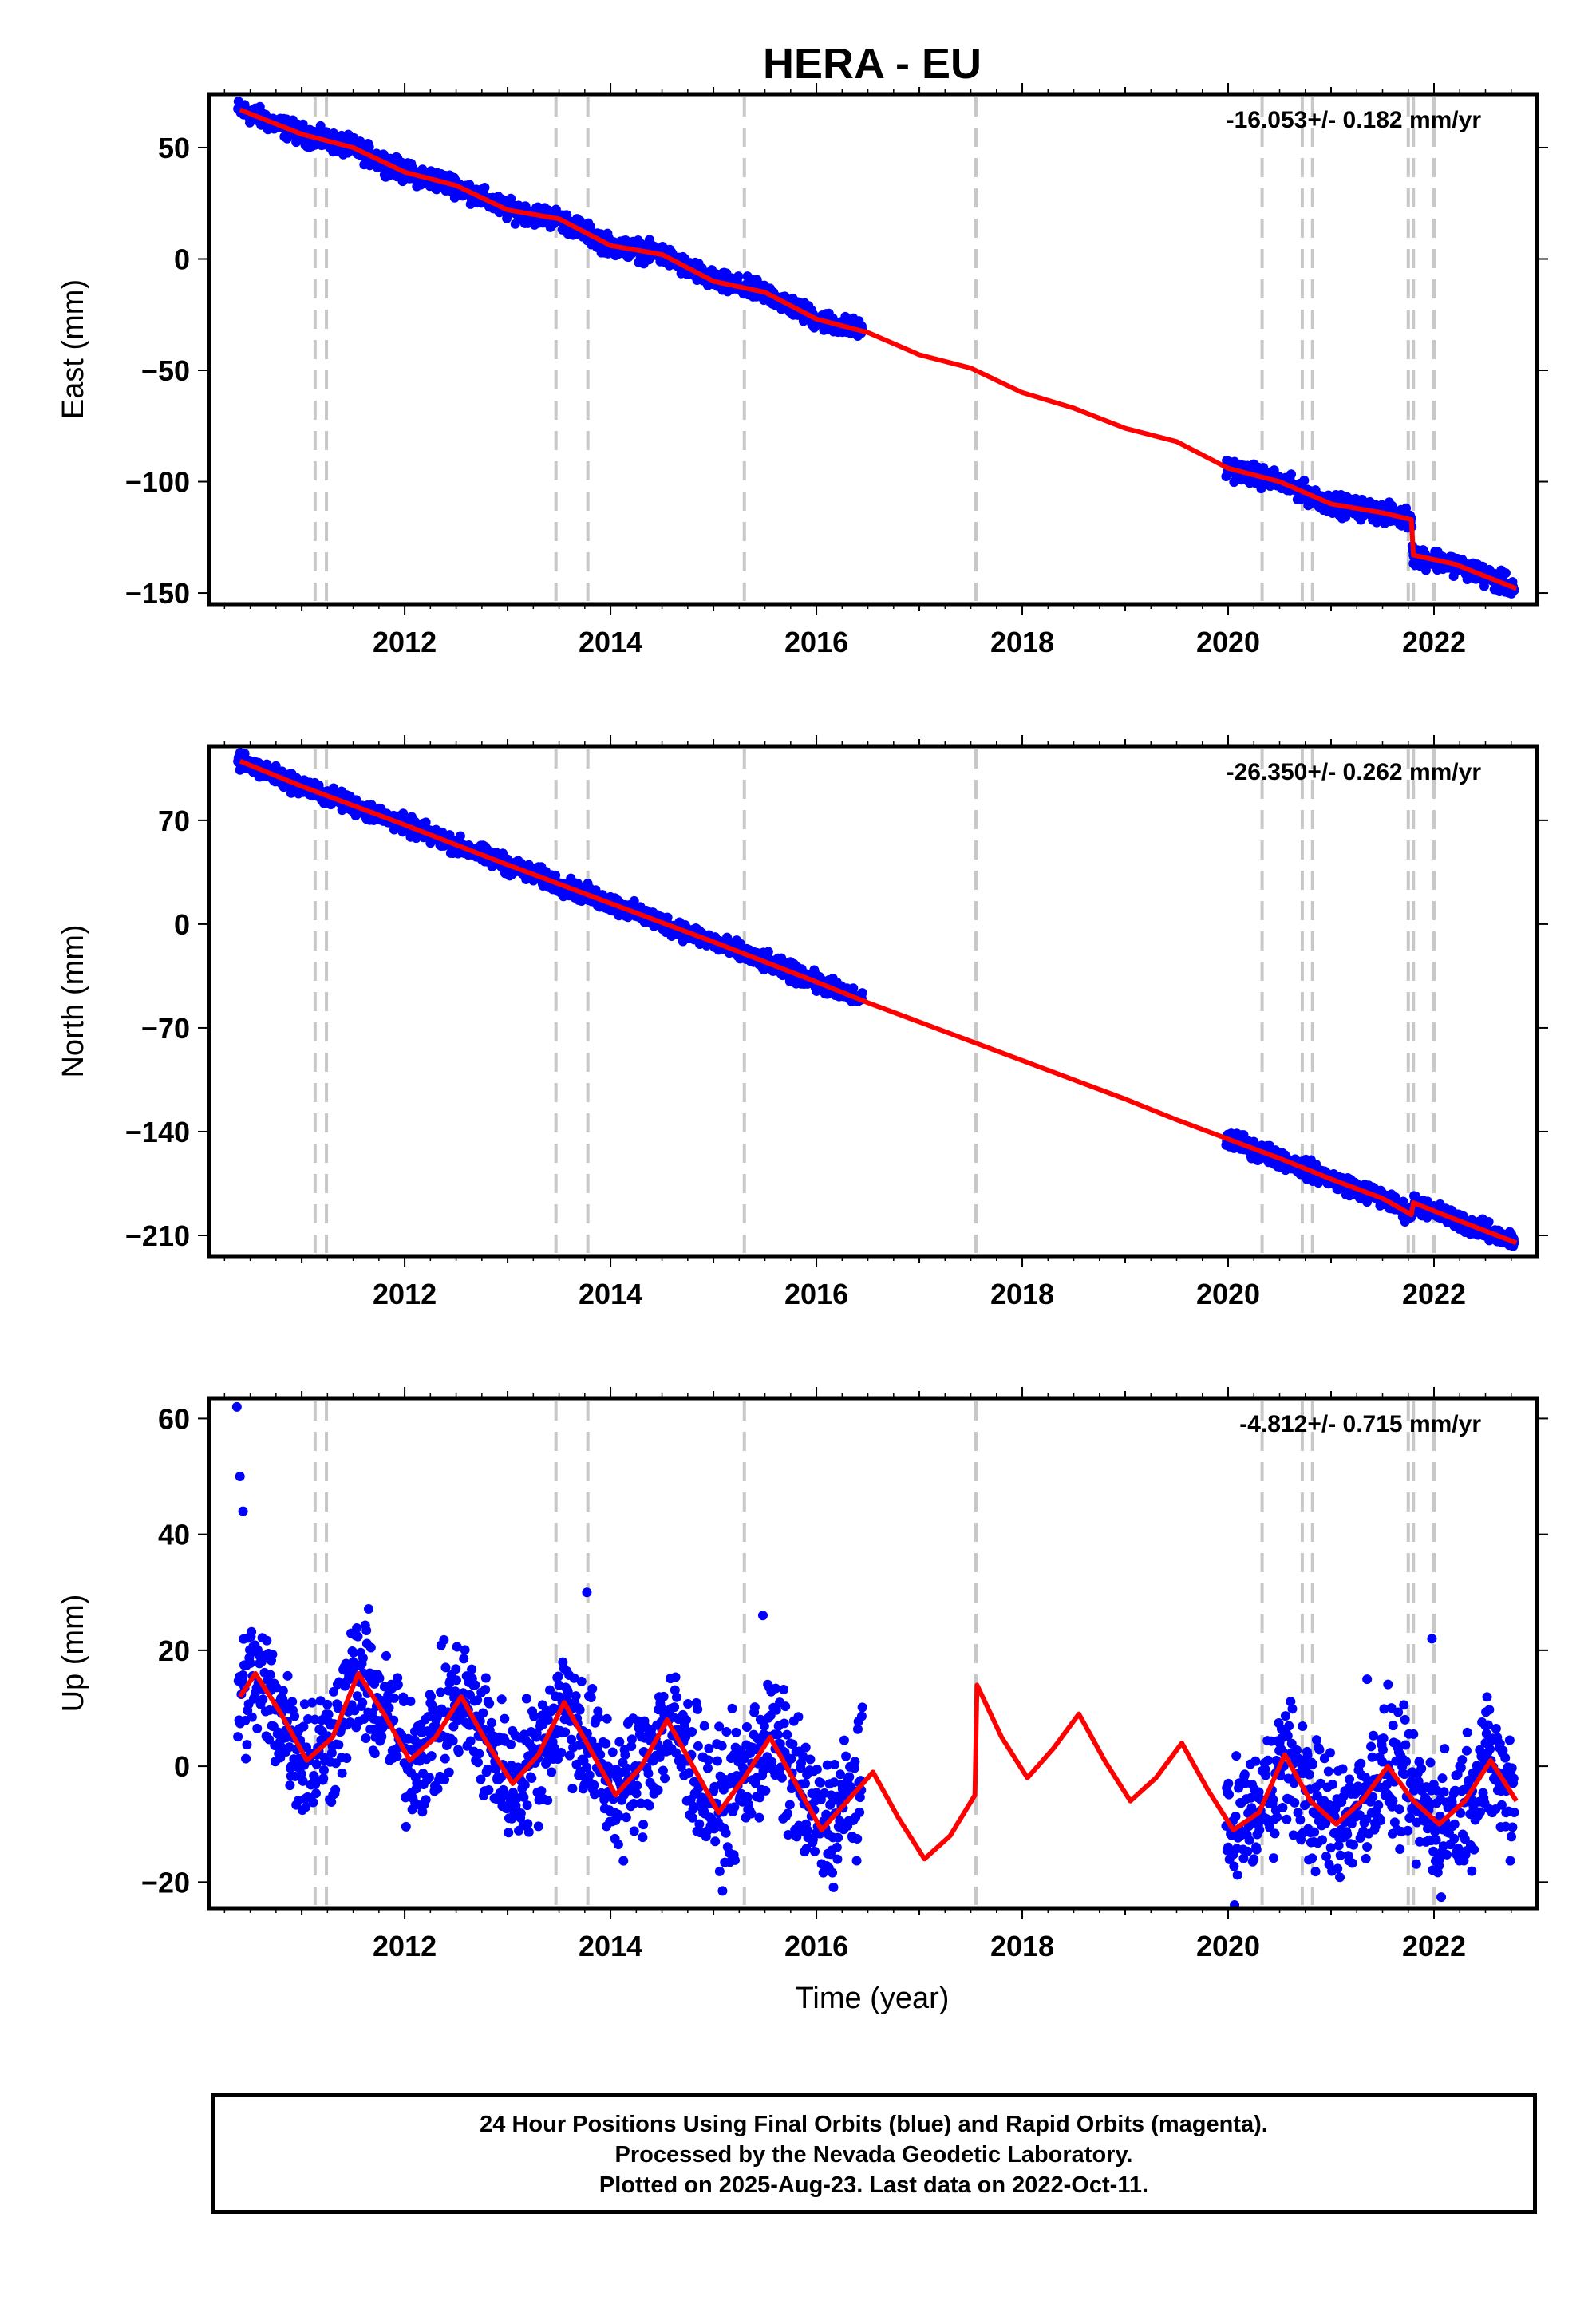  Describe the element at coordinates (182, 259) in the screenshot. I see `y-tick-label: 0` at that location.